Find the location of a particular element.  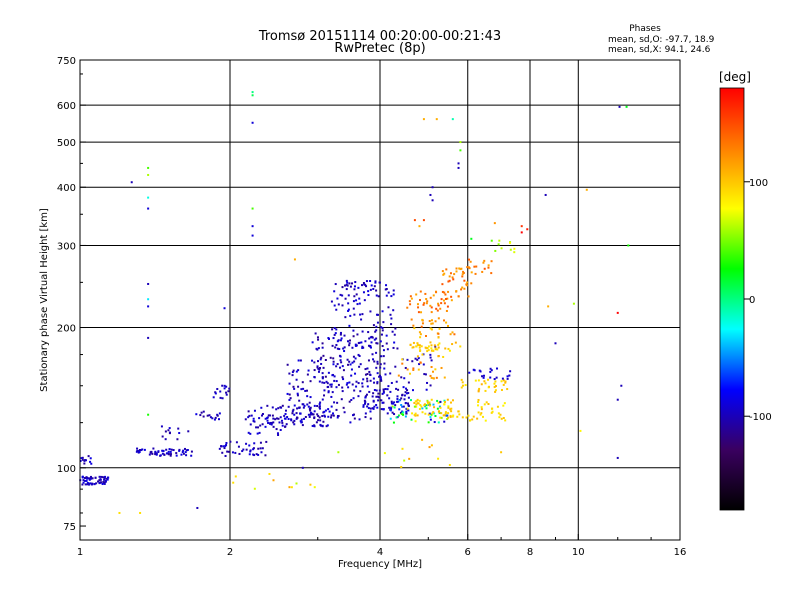

y-tick-label: 400 is located at coordinates (66, 188).